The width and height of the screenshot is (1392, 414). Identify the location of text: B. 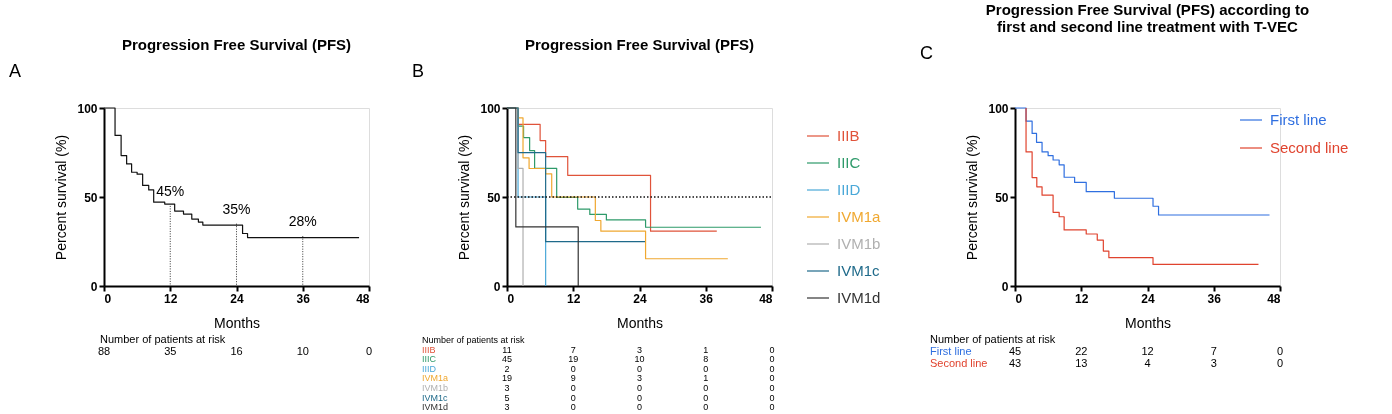
(418, 71).